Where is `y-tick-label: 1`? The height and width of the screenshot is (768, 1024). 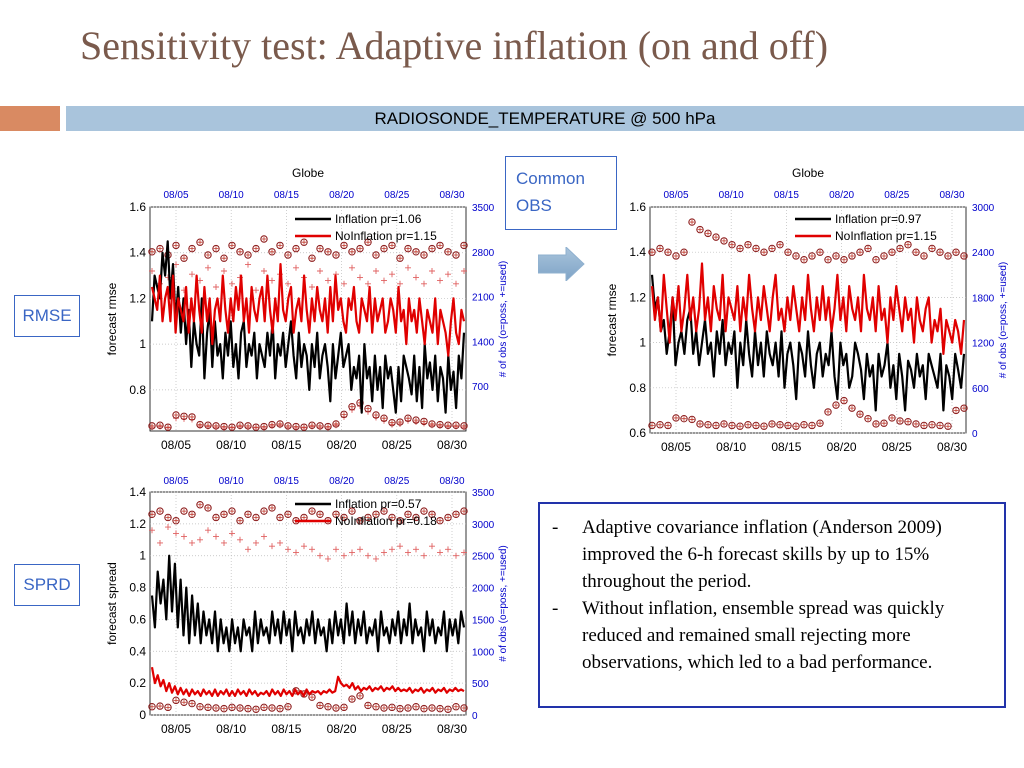
y-tick-label: 1 is located at coordinates (642, 343).